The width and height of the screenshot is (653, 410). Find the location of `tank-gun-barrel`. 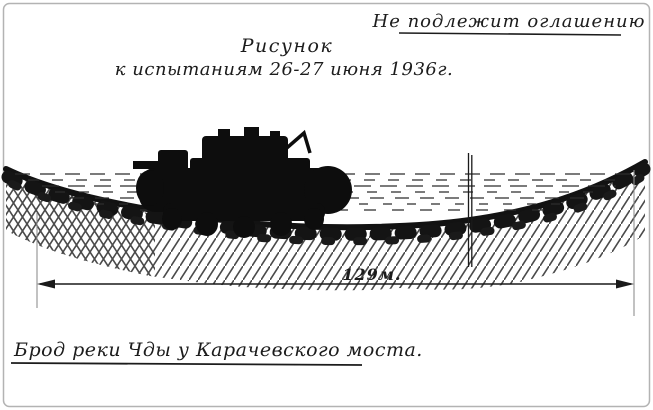

tank-gun-barrel is located at coordinates (150, 165).